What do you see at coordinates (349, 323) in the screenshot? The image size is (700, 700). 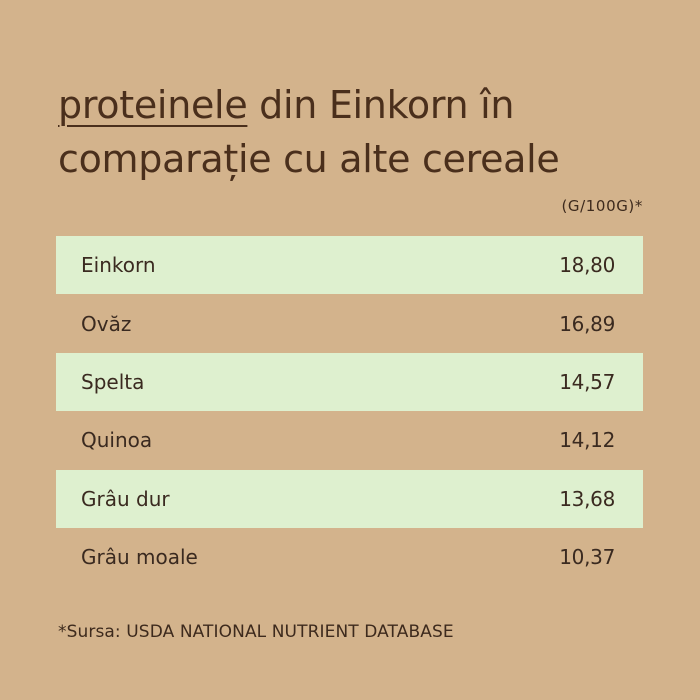 I see `table-row: Ovăz 16,89` at bounding box center [349, 323].